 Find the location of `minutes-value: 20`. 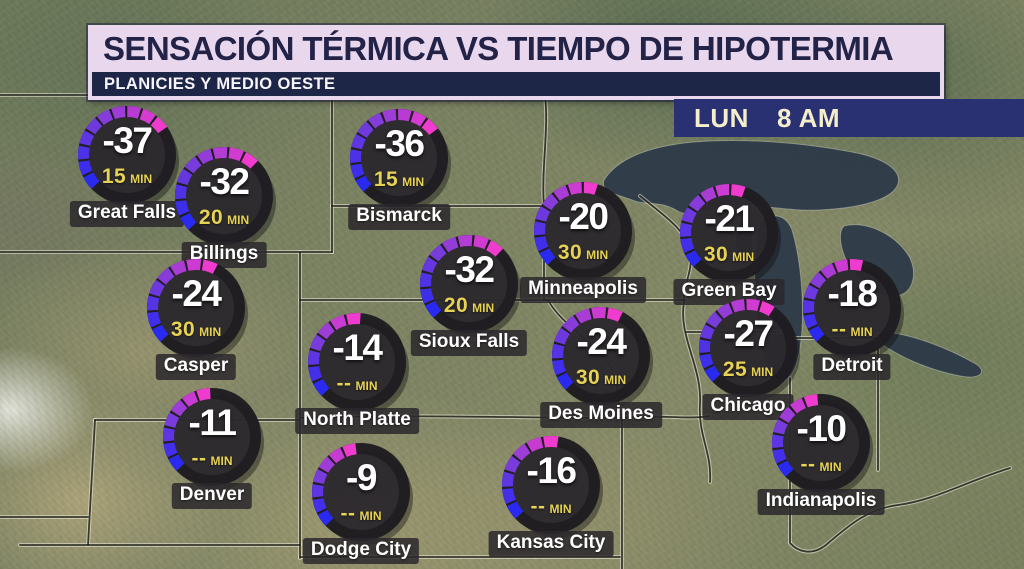

minutes-value: 20 is located at coordinates (211, 217).